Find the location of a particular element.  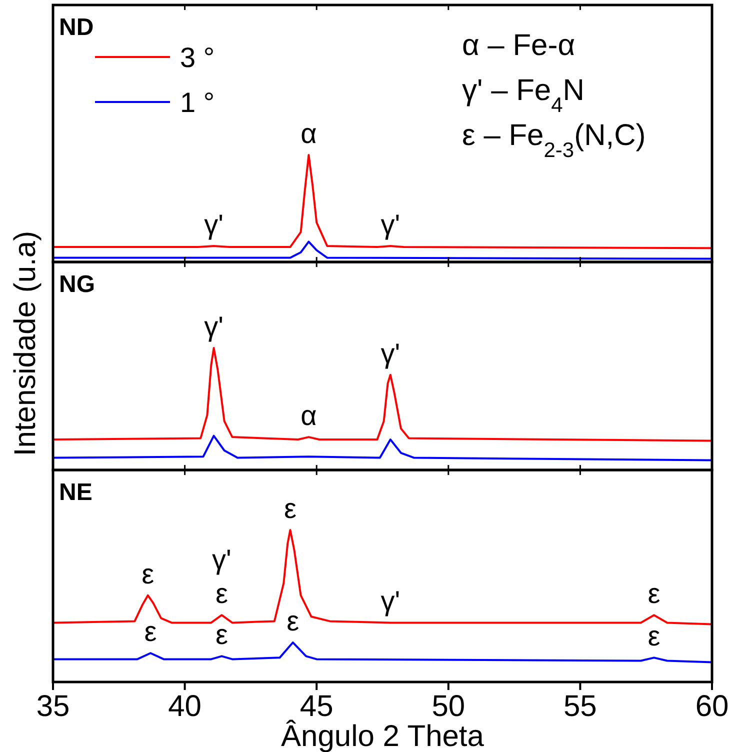

legend-label: 3 ° is located at coordinates (197, 57).